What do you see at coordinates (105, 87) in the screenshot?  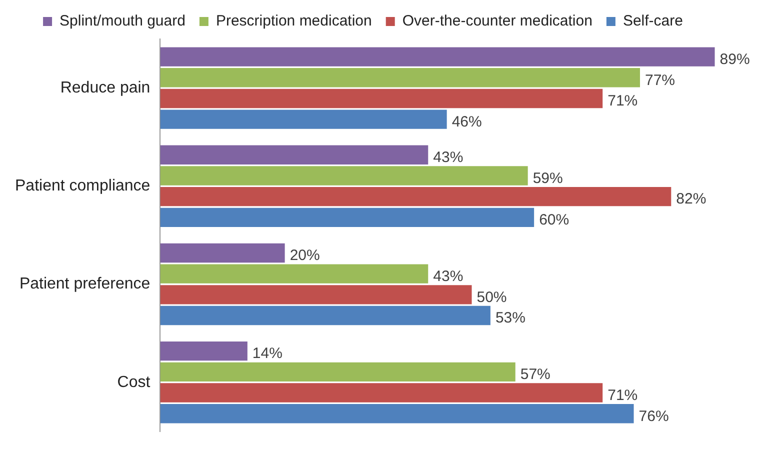 I see `y-tick-label: Reduce pain` at bounding box center [105, 87].